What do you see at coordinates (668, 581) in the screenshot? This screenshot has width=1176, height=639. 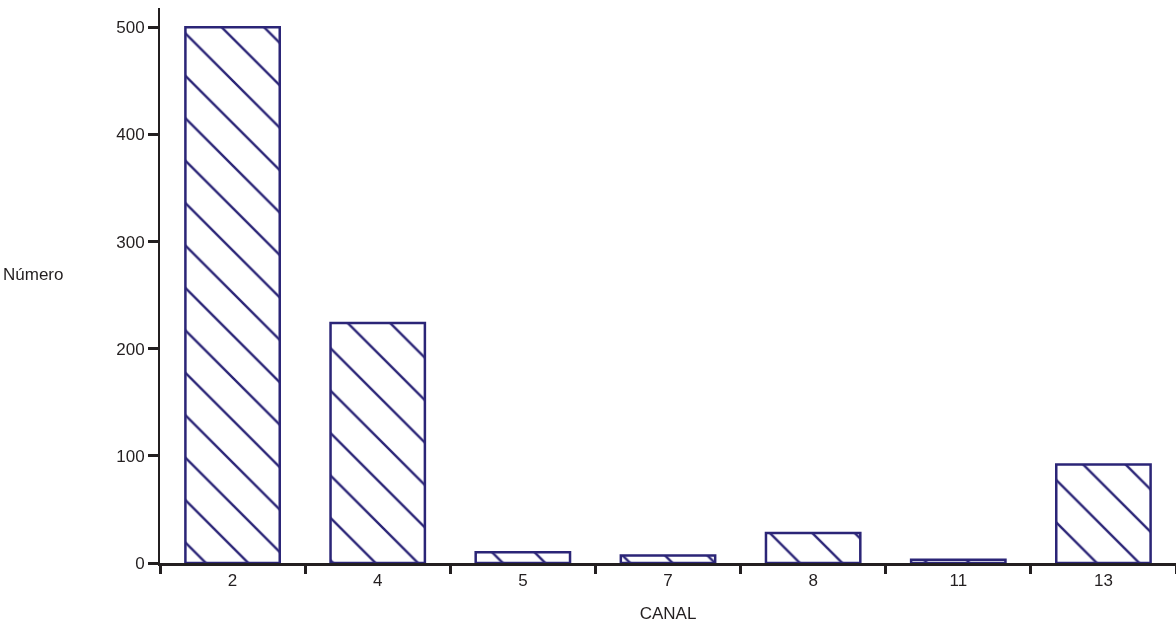 I see `x-tick-label: 7` at bounding box center [668, 581].